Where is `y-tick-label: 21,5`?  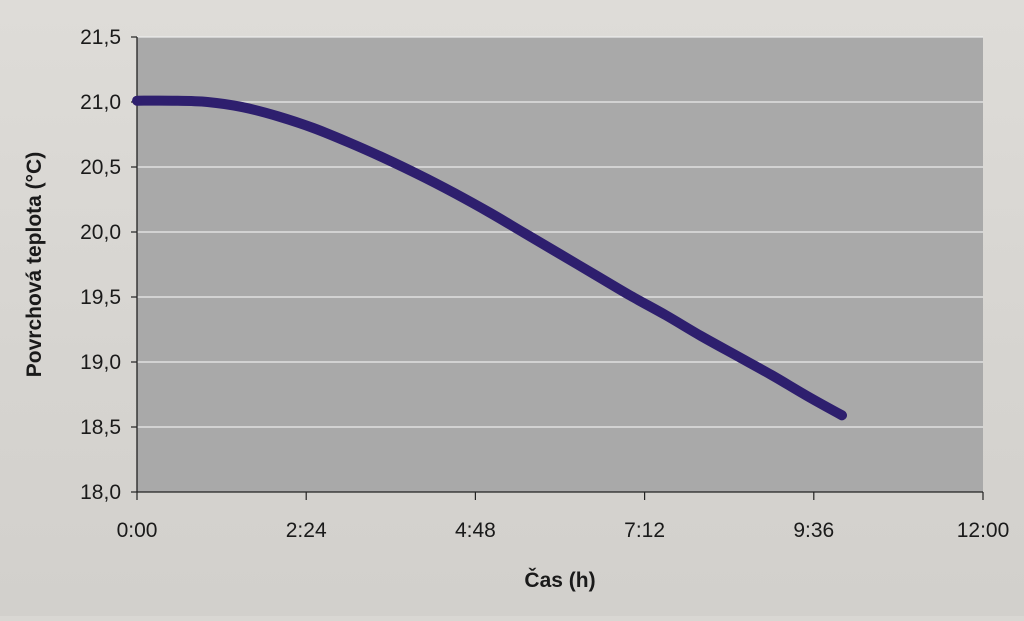 y-tick-label: 21,5 is located at coordinates (100, 37).